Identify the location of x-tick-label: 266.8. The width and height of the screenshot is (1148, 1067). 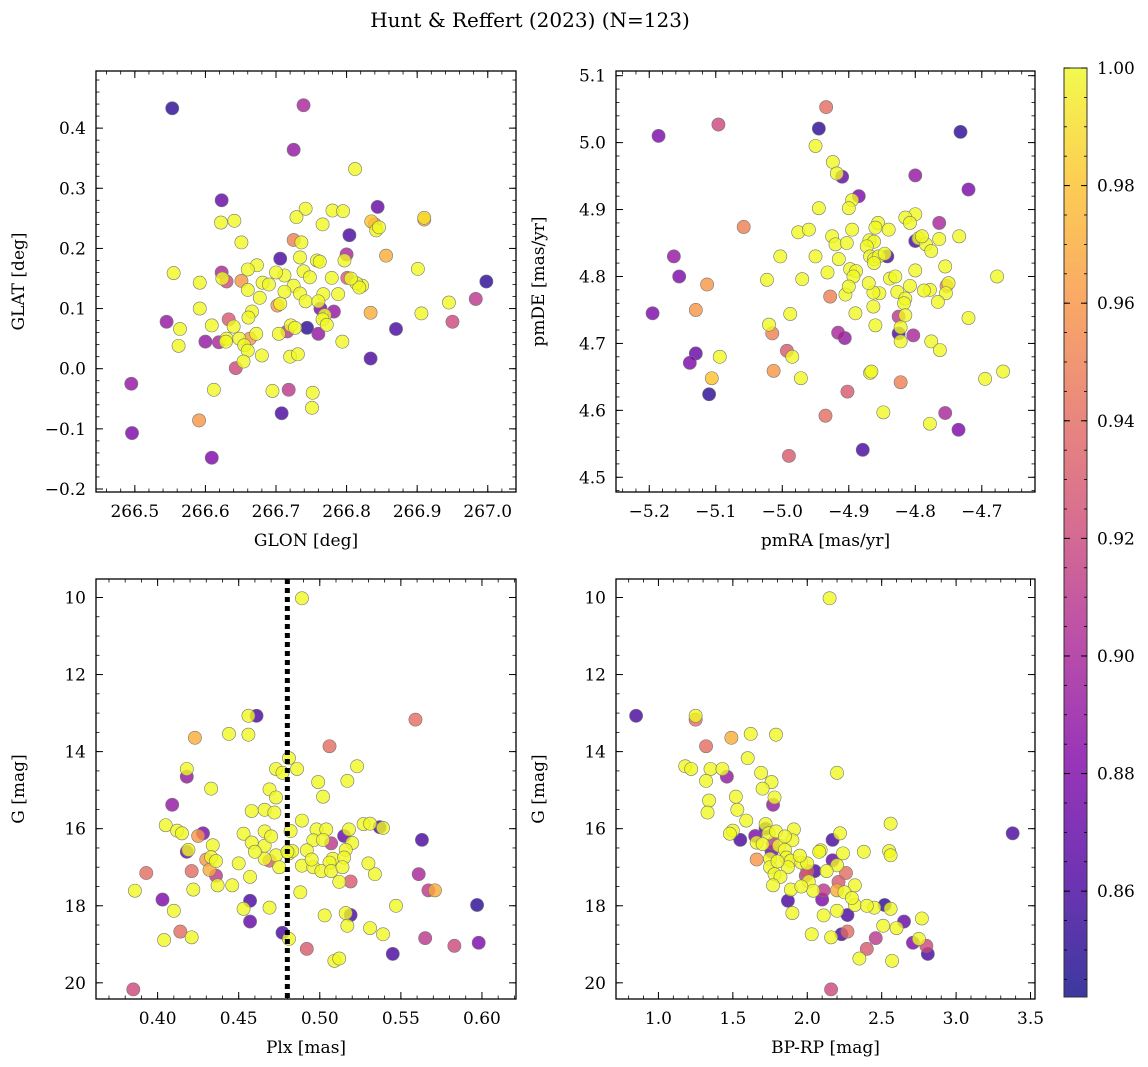
(346, 512).